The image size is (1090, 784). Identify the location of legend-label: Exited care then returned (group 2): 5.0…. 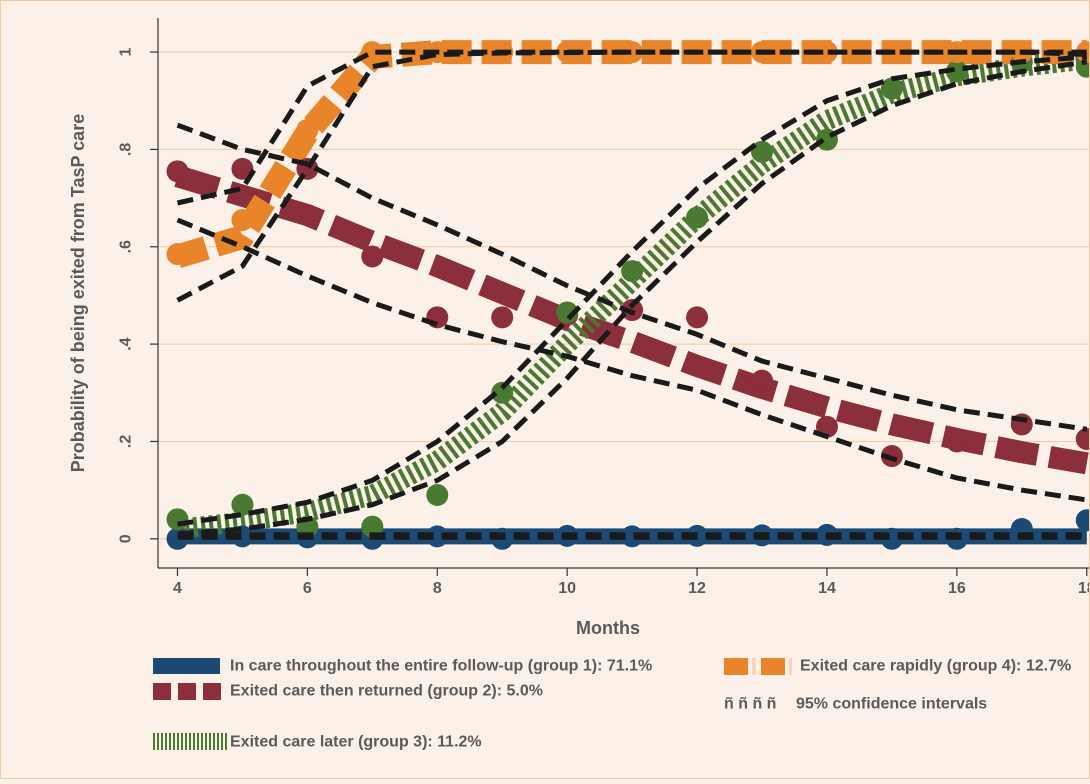
(386, 691).